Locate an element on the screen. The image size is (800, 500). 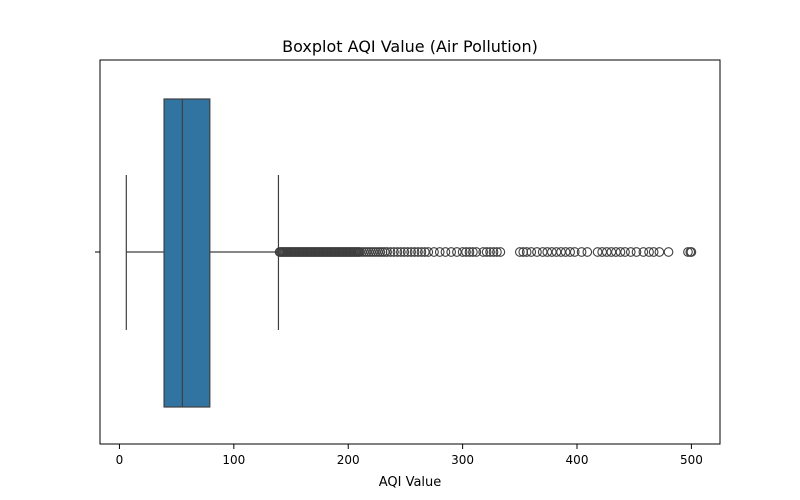
iqr-box is located at coordinates (187, 253).